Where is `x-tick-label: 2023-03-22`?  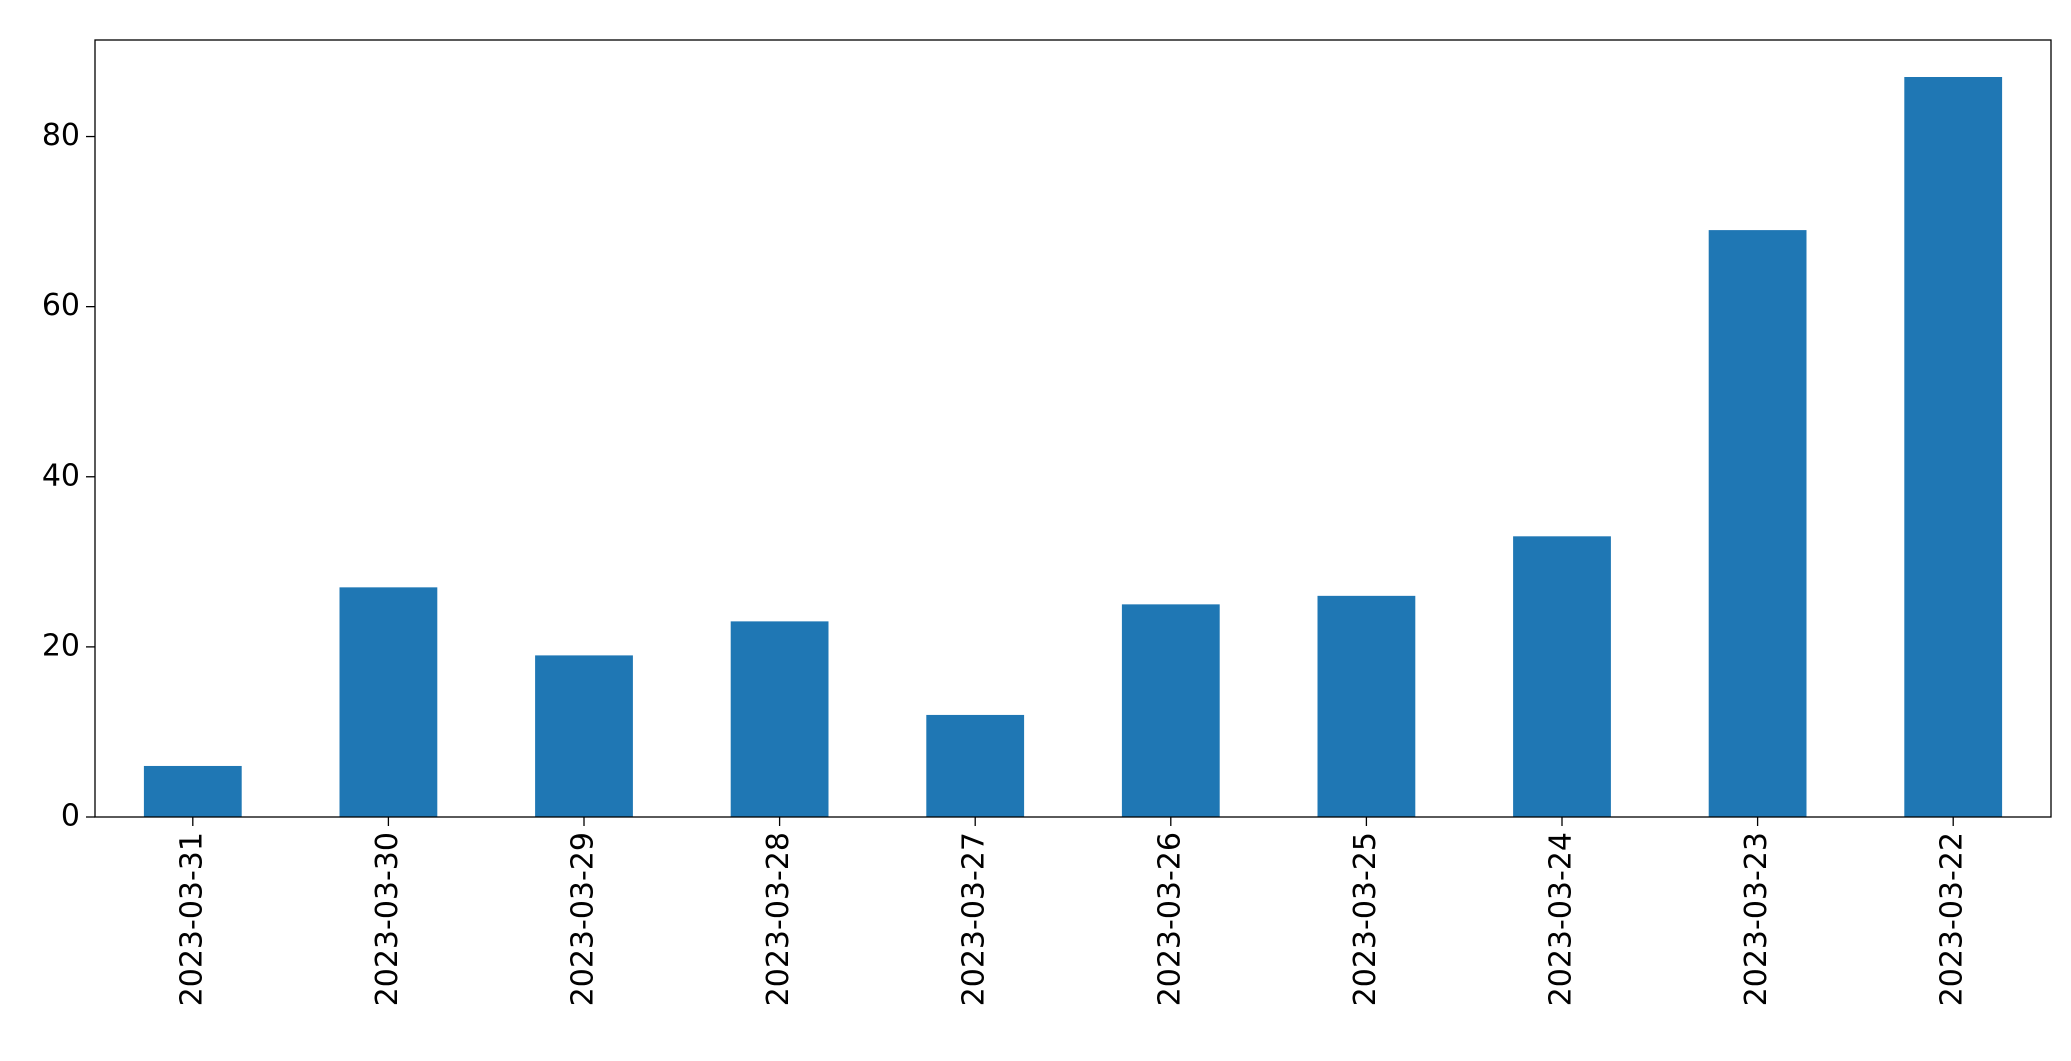
x-tick-label: 2023-03-22 is located at coordinates (1952, 919).